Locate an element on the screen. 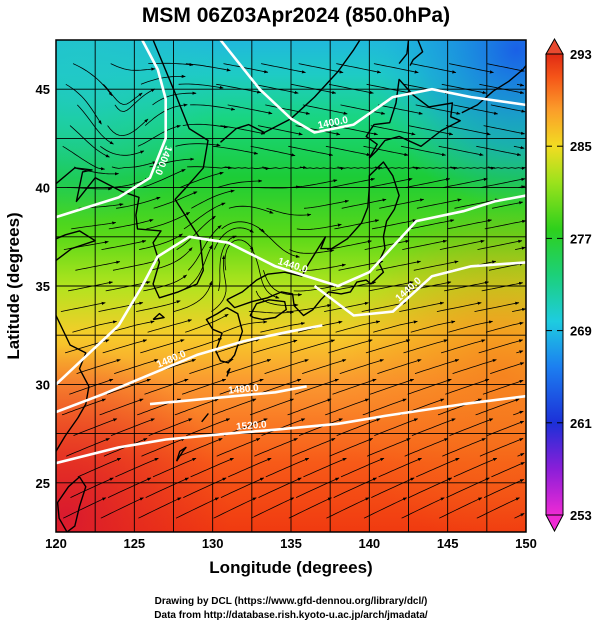 This screenshot has height=625, width=599. colorbar-max-triangle is located at coordinates (554, 46).